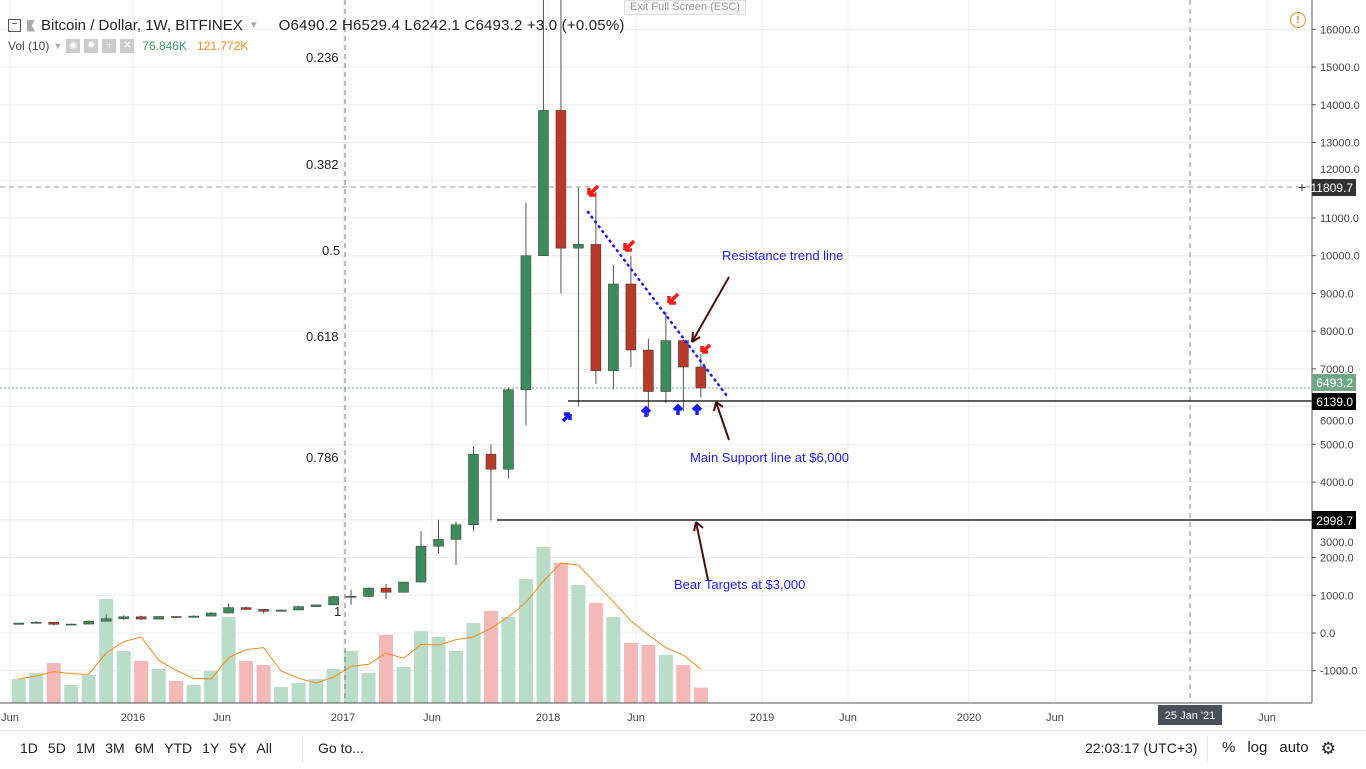 The image size is (1366, 769). I want to click on range-buttons: 1D 5D 1M 3M 6M YTD 1Y 5Y All, so click(146, 748).